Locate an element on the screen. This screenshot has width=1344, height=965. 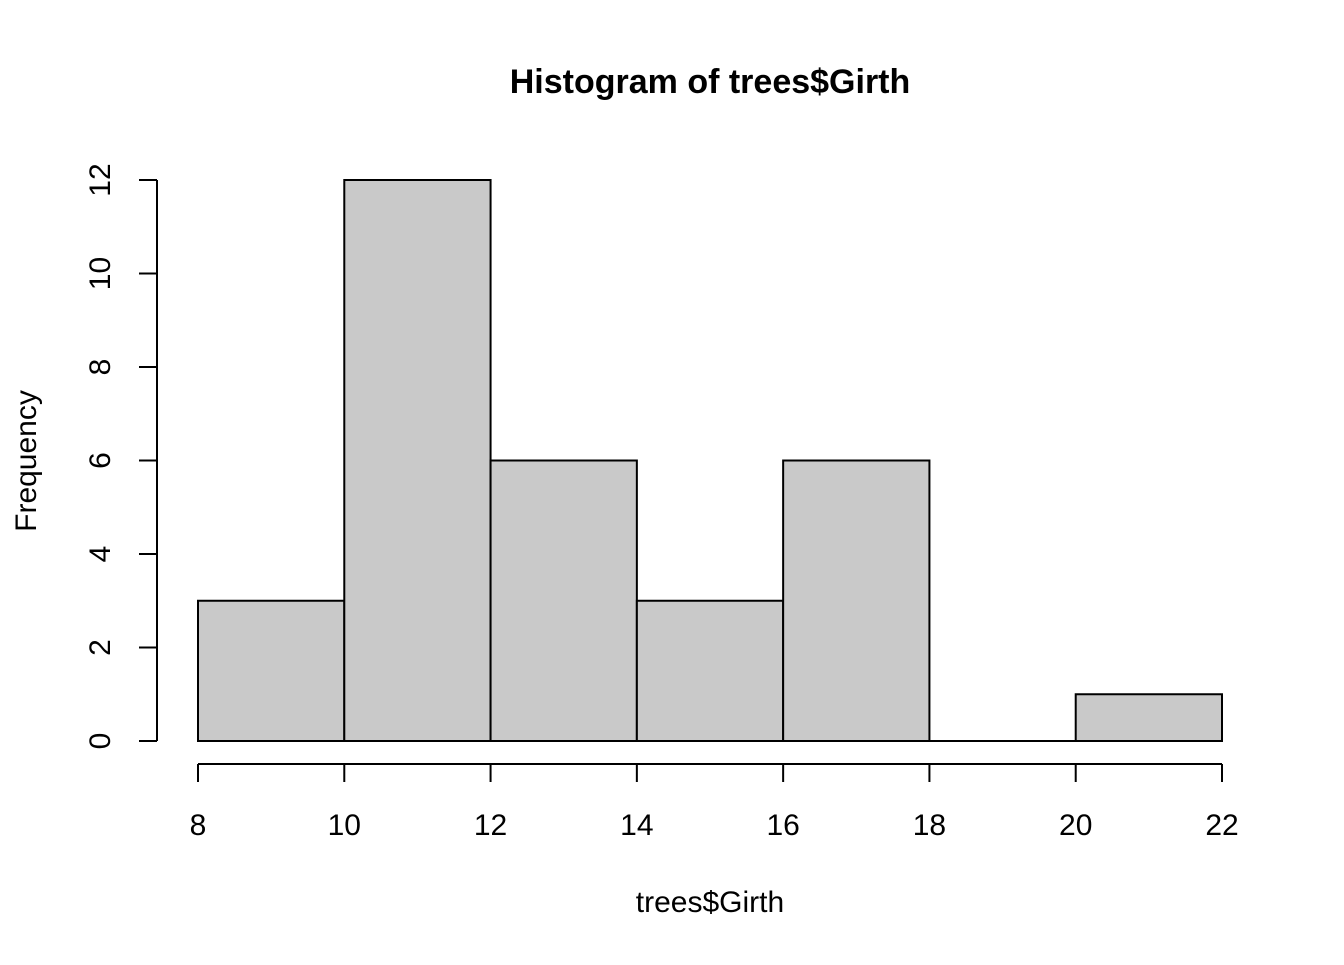
y-tick-label: 10 is located at coordinates (100, 273).